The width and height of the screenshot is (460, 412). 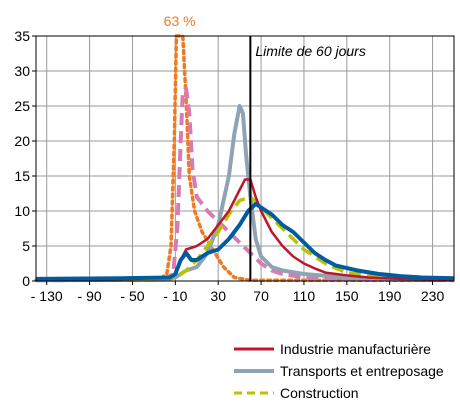 I want to click on legend-item-transports: Transports et entreposage, so click(x=339, y=371).